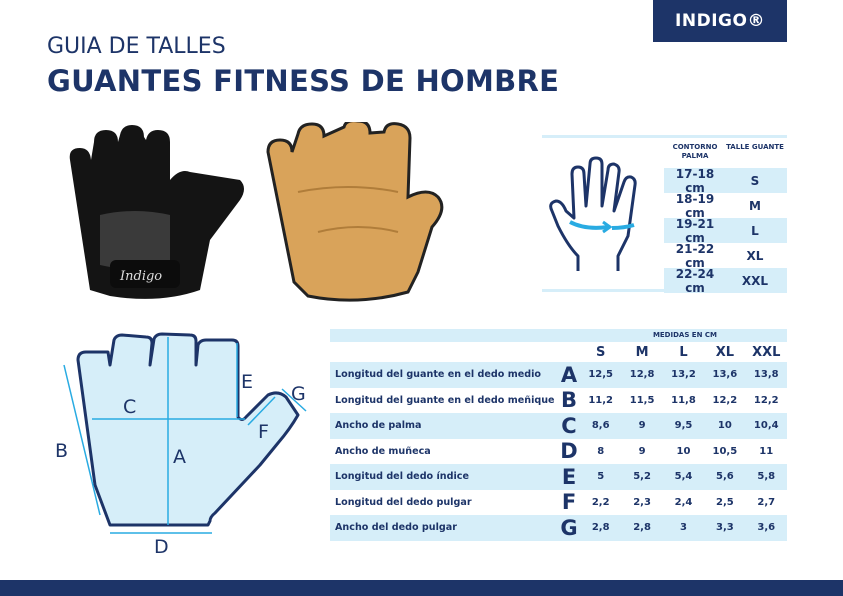 The image size is (843, 596). I want to click on measure-value: 8,6, so click(600, 426).